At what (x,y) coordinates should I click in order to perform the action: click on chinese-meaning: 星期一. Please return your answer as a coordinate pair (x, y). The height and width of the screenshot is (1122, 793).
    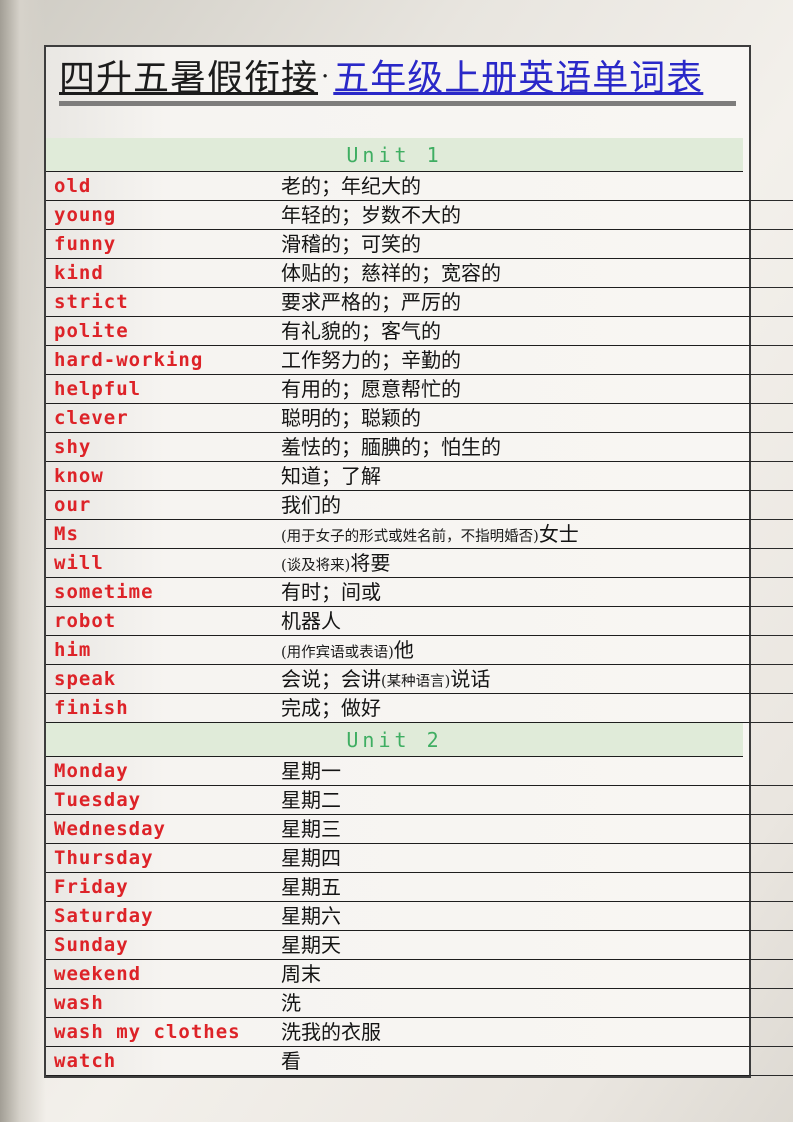
    Looking at the image, I should click on (515, 771).